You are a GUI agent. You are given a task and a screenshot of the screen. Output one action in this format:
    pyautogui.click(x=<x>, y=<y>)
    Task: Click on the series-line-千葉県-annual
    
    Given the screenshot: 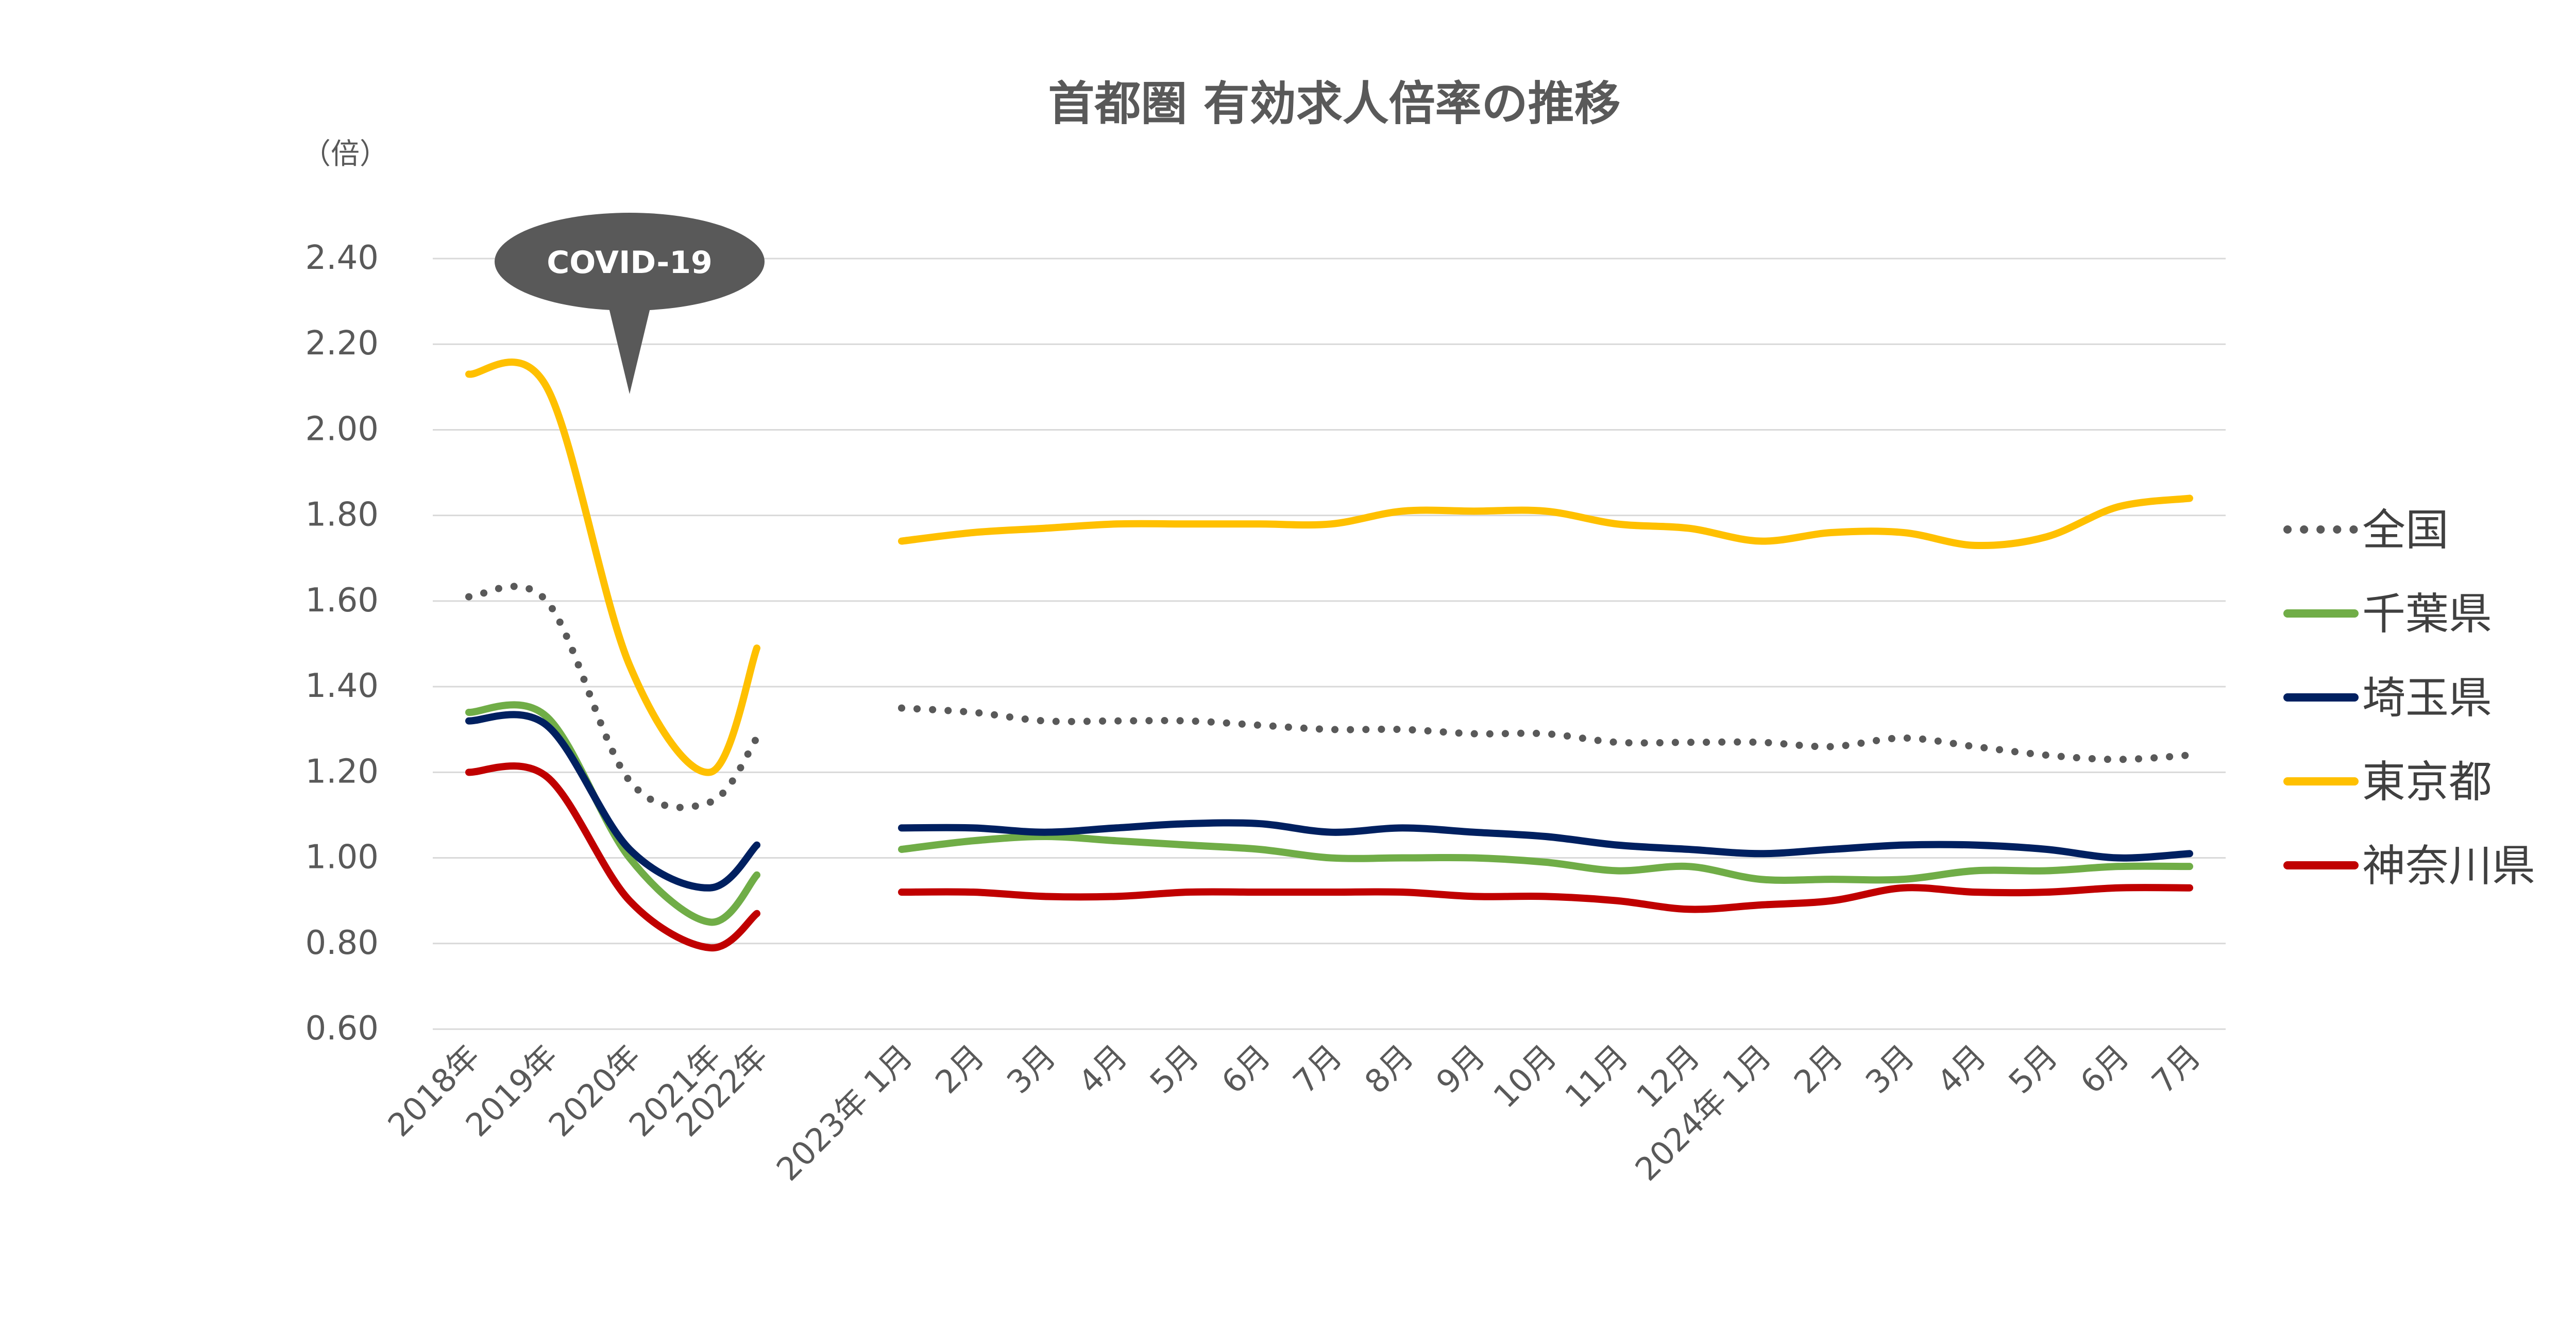 What is the action you would take?
    pyautogui.click(x=612, y=813)
    